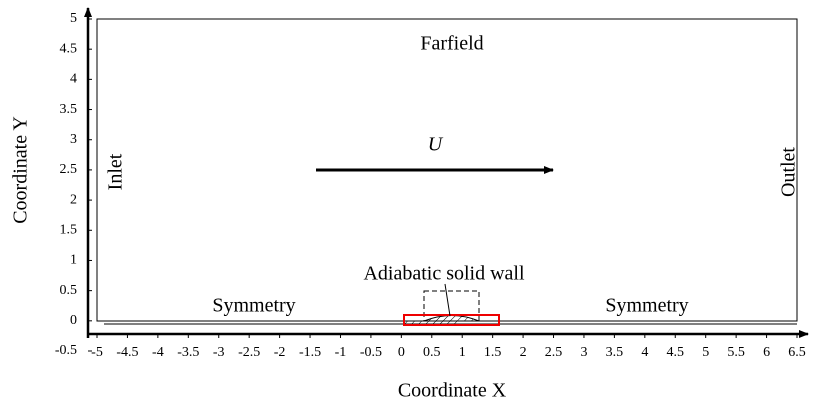  Describe the element at coordinates (766, 352) in the screenshot. I see `x-tick-label: 6` at that location.